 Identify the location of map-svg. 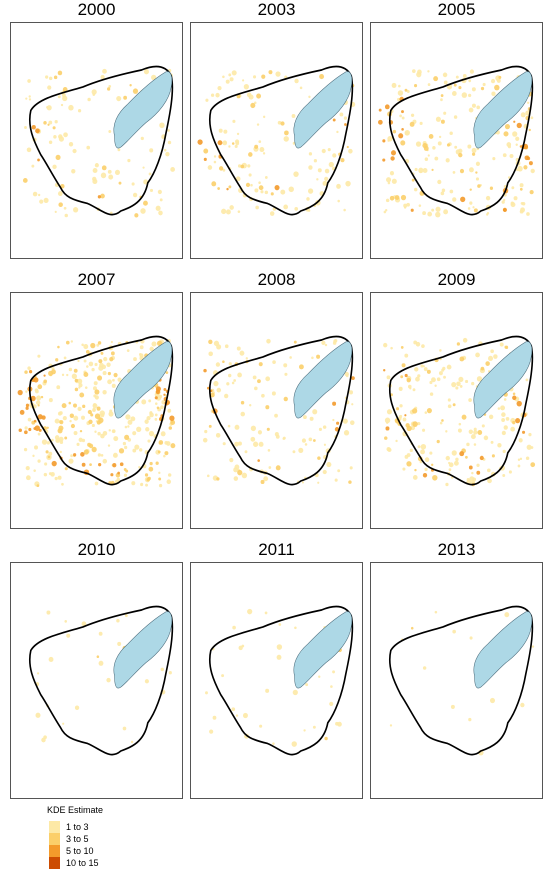
(96, 411).